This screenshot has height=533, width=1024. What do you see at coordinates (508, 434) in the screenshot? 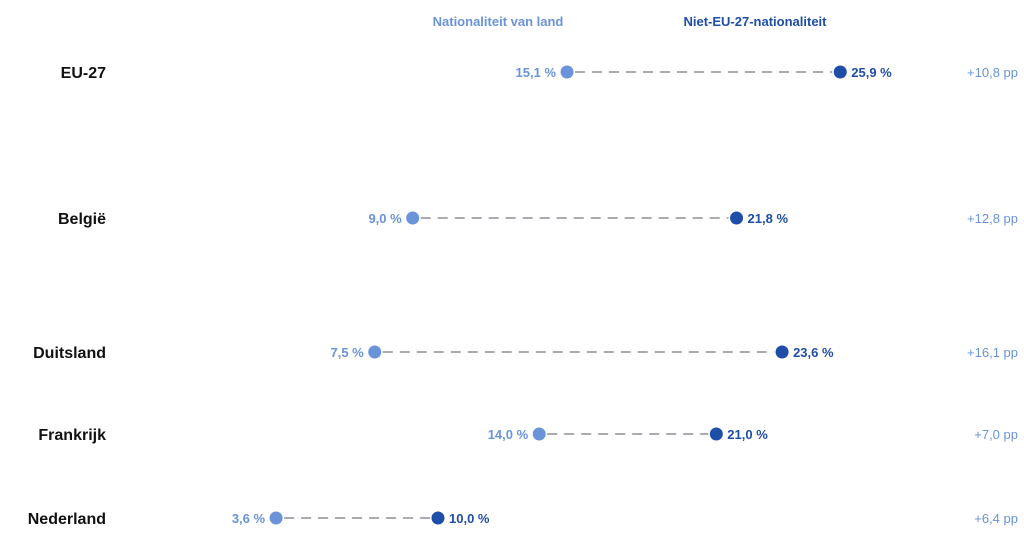
I see `national-value-label: 14,0 %` at bounding box center [508, 434].